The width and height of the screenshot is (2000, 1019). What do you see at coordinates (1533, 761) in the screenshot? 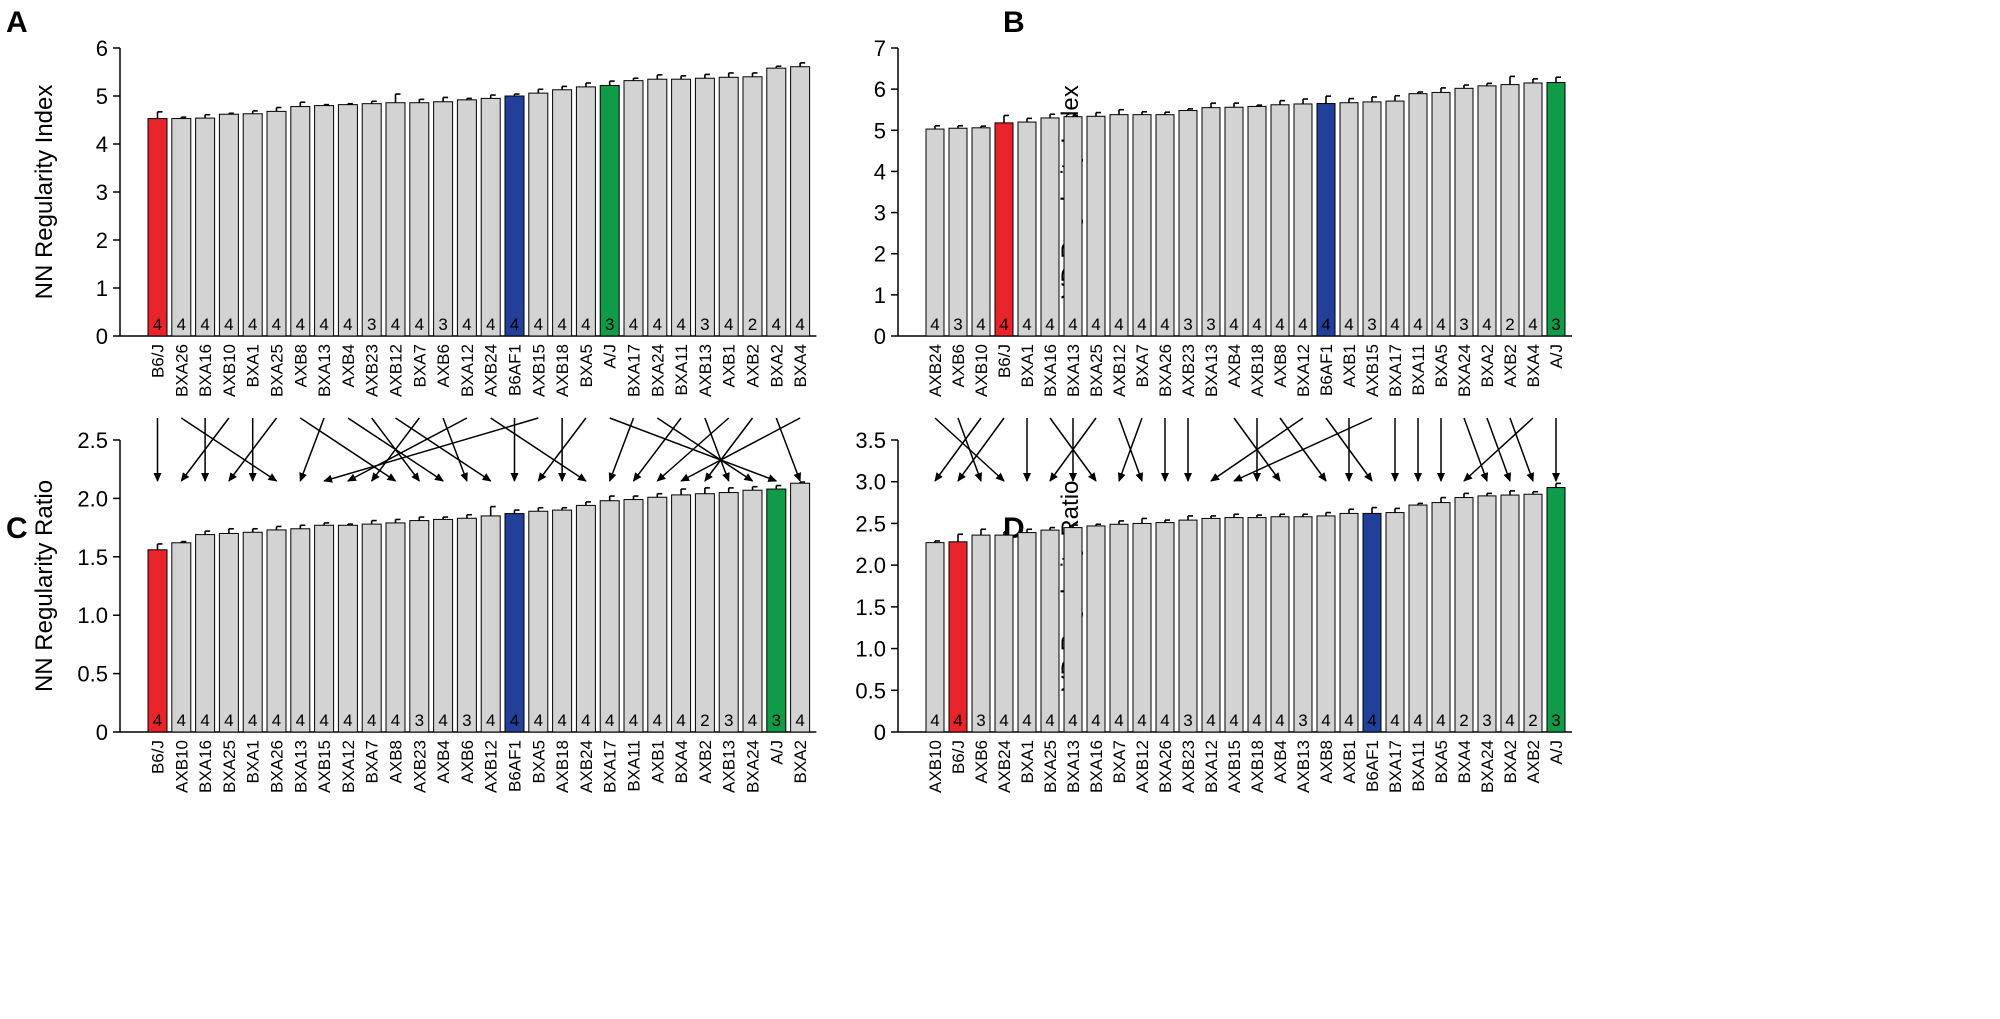
I see `category-label-d: AXB2` at bounding box center [1533, 761].